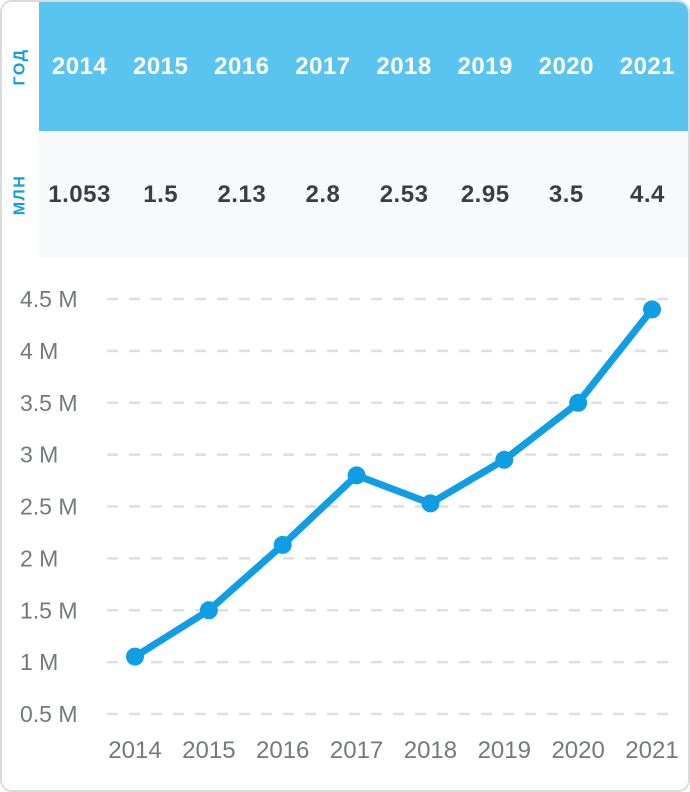 This screenshot has height=792, width=690. Describe the element at coordinates (39, 662) in the screenshot. I see `y-axis-label: 1 M` at that location.